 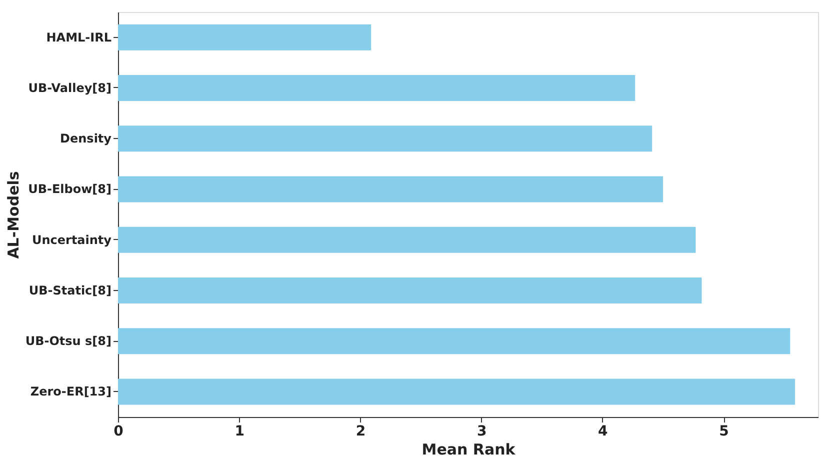 What do you see at coordinates (239, 432) in the screenshot?
I see `x-tick-label: 1` at bounding box center [239, 432].